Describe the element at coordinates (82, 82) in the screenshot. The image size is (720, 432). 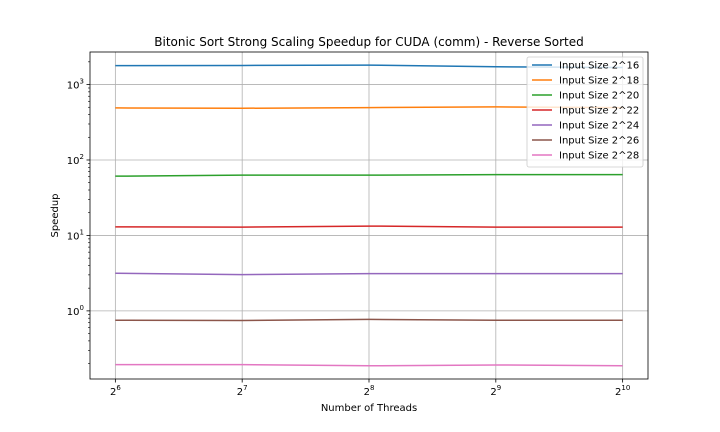
I see `y-tick-label-exponent: 3` at that location.